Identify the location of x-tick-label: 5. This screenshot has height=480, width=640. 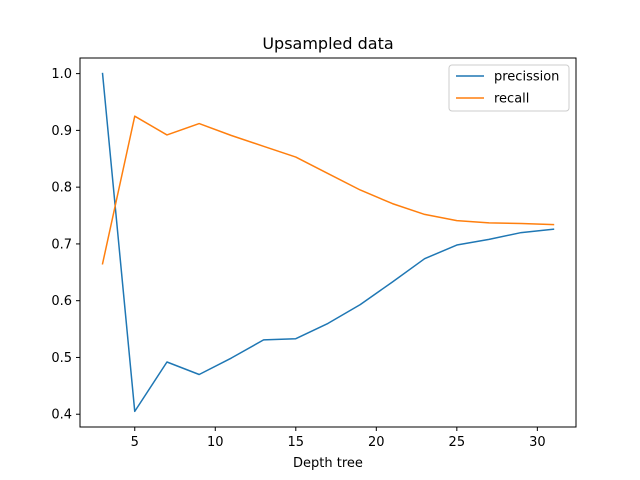
(135, 442).